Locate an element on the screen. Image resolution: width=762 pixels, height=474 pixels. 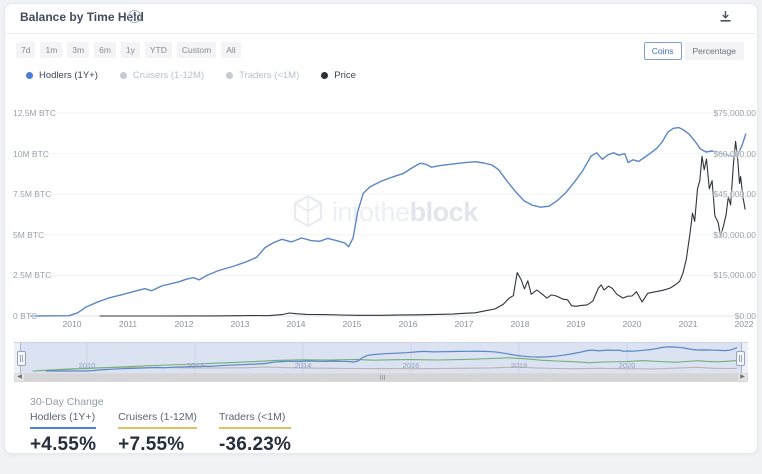
legend-item: Hodlers (1Y+) is located at coordinates (62, 75).